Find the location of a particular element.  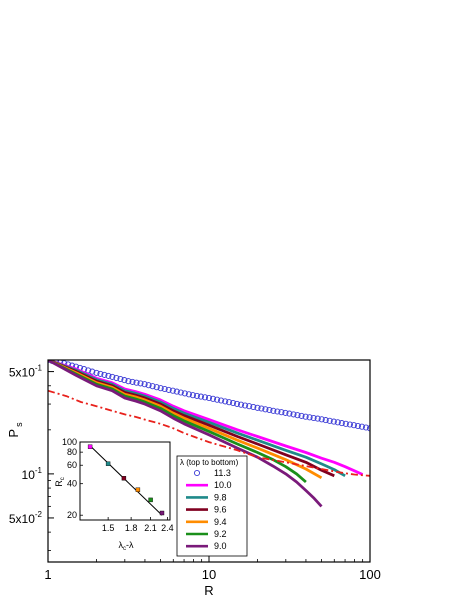

legend-entry-9-2: 9.2 is located at coordinates (206, 534).